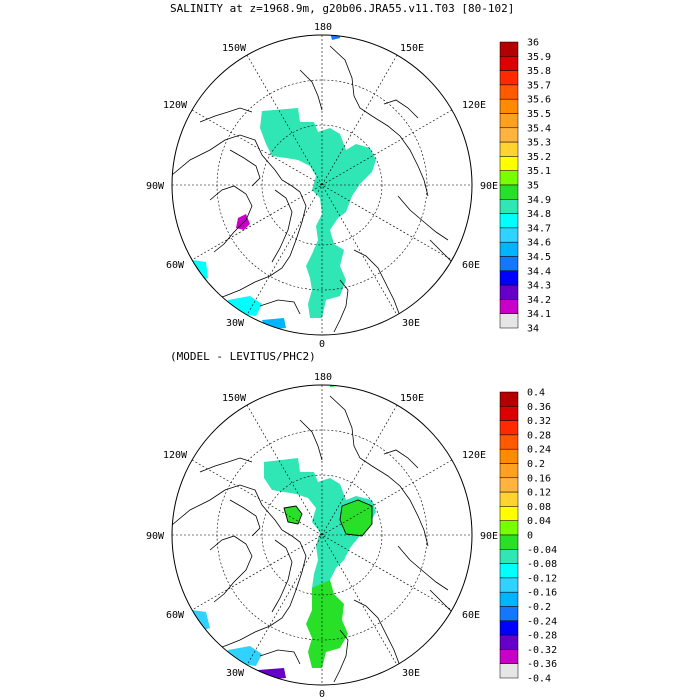 The height and width of the screenshot is (700, 700). I want to click on bottom-lon-150w: 150W, so click(234, 398).